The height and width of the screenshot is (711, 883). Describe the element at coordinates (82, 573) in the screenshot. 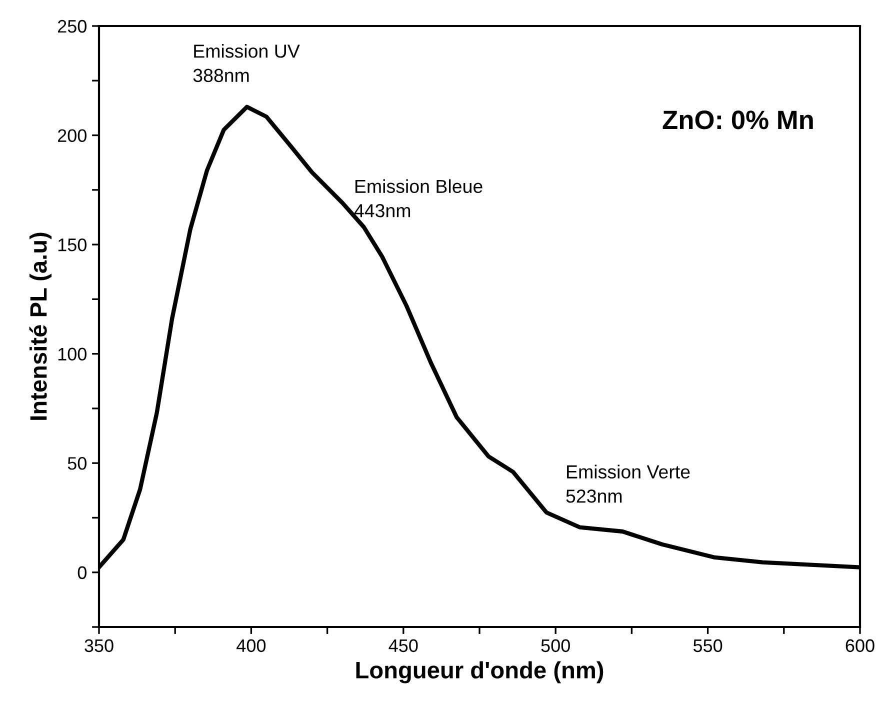

I see `y-tick-label: 0` at that location.